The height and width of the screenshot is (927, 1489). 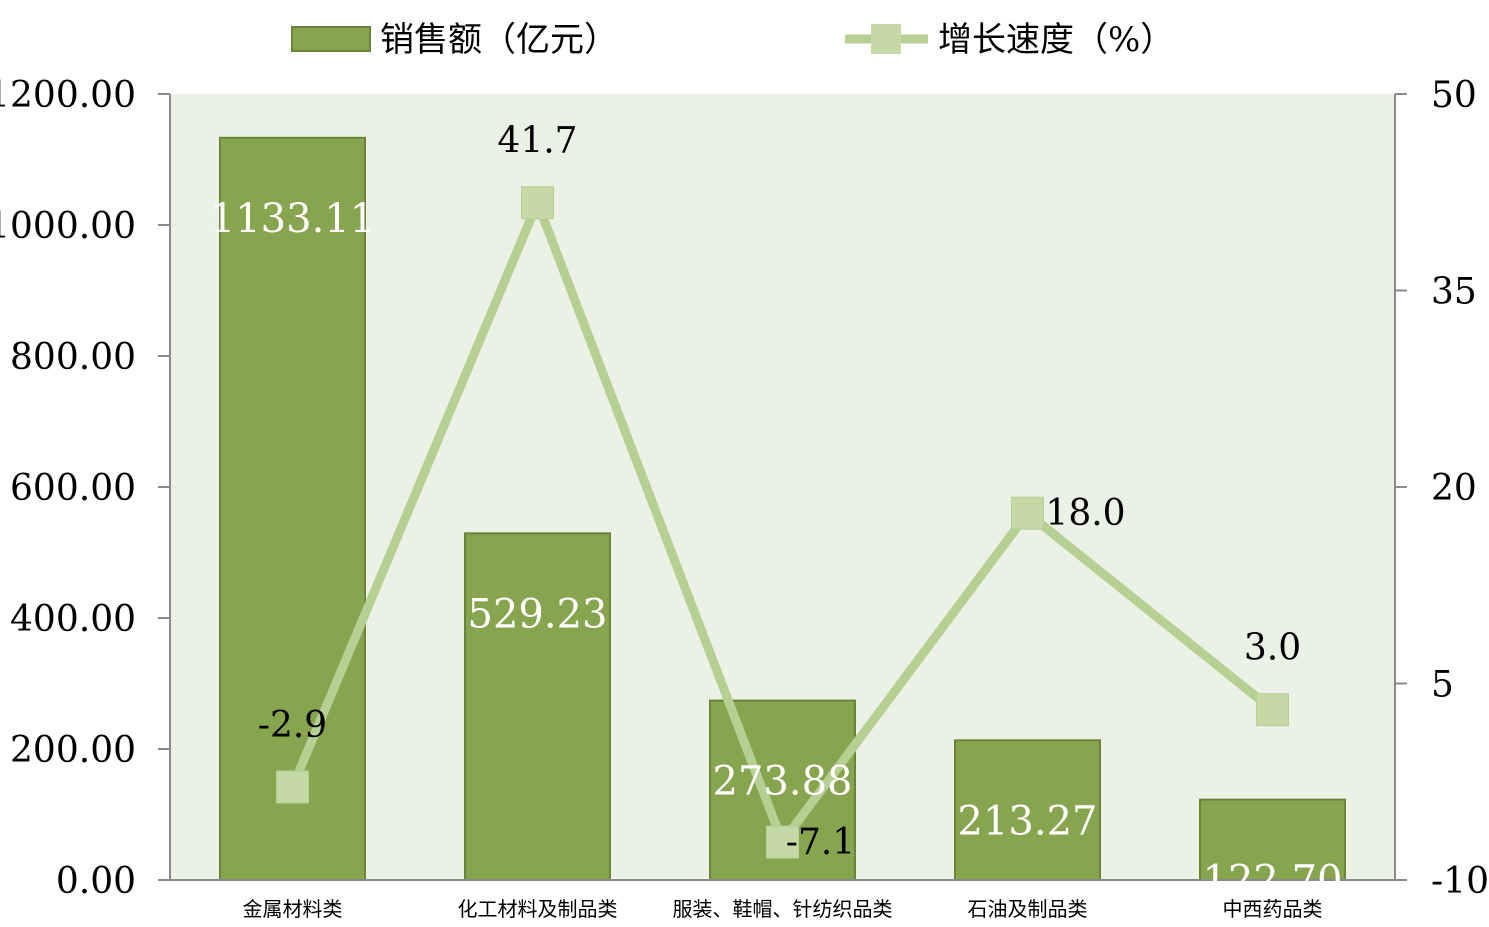 What do you see at coordinates (538, 614) in the screenshot?
I see `bar-value-label: 529.23` at bounding box center [538, 614].